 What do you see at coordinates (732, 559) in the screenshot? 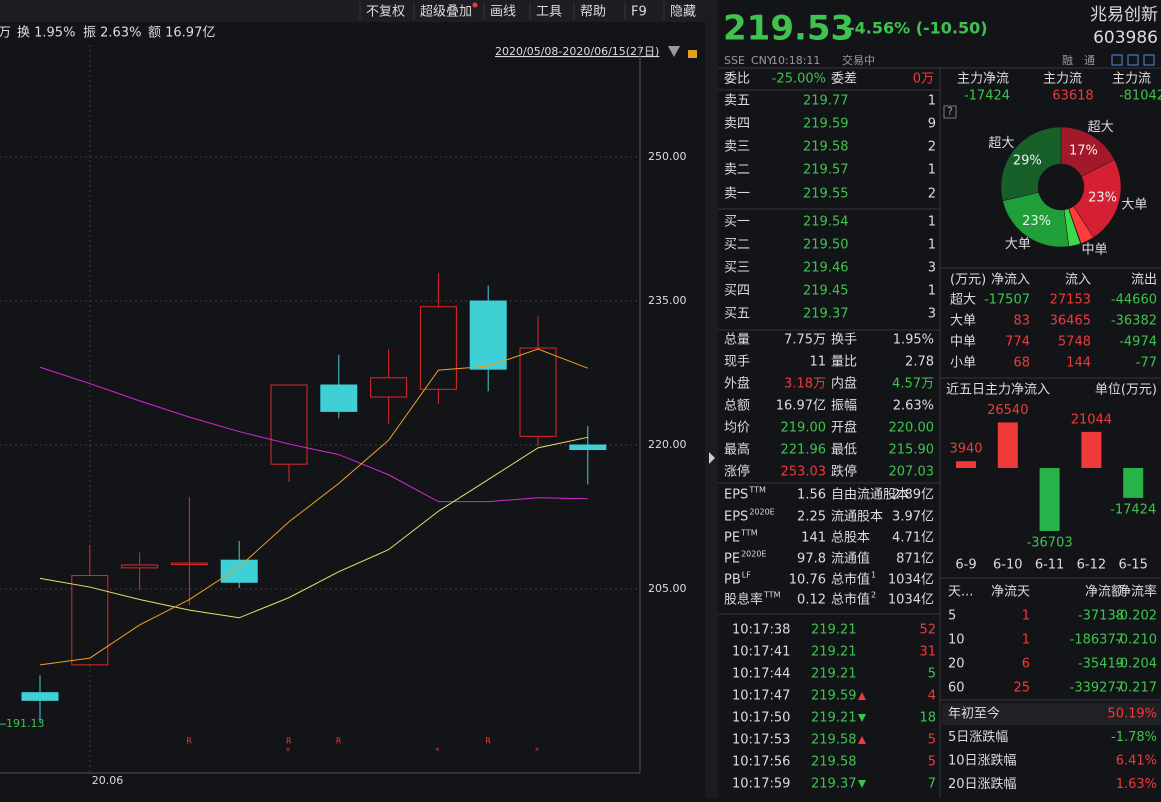
I see `fund-label: PE` at bounding box center [732, 559].